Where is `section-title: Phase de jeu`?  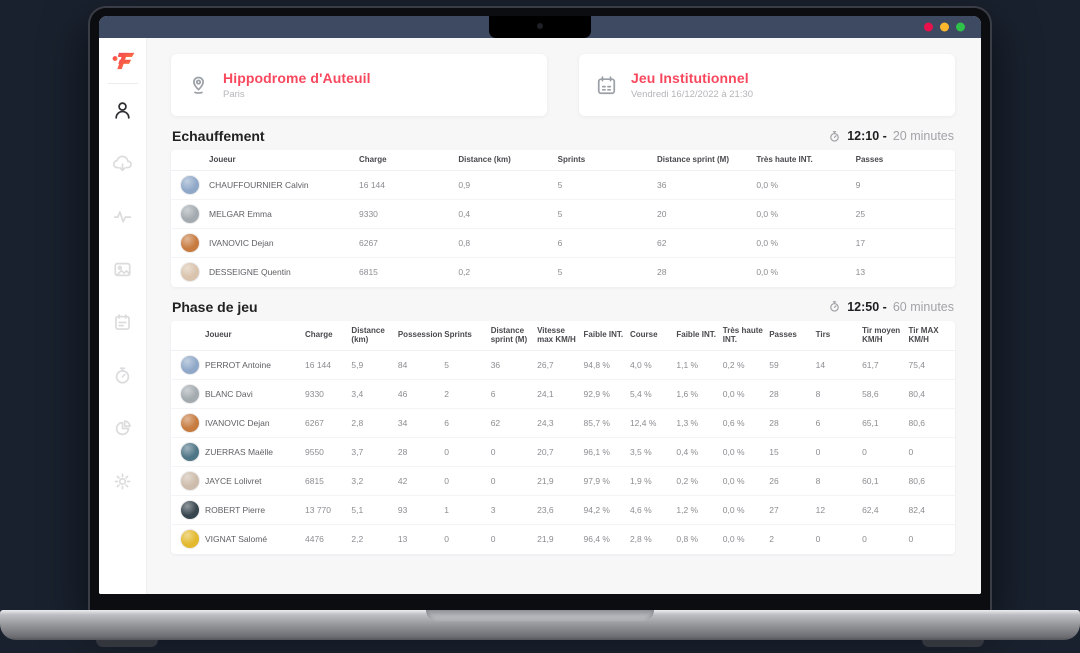
section-title: Phase de jeu is located at coordinates (215, 306).